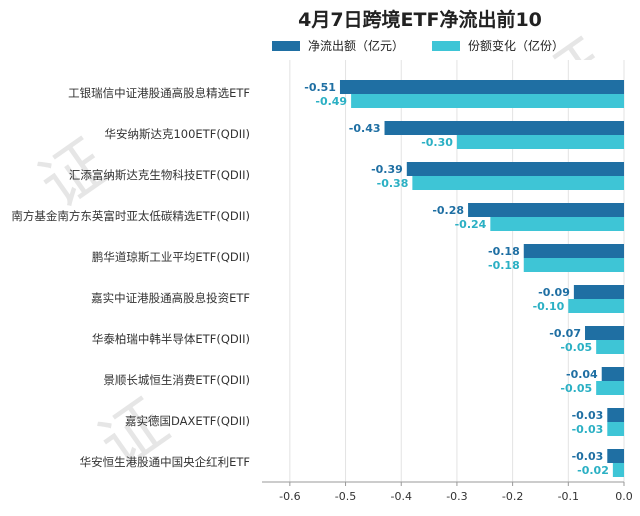 This screenshot has width=640, height=516. Describe the element at coordinates (568, 496) in the screenshot. I see `x-tick-label: -0.1` at that location.